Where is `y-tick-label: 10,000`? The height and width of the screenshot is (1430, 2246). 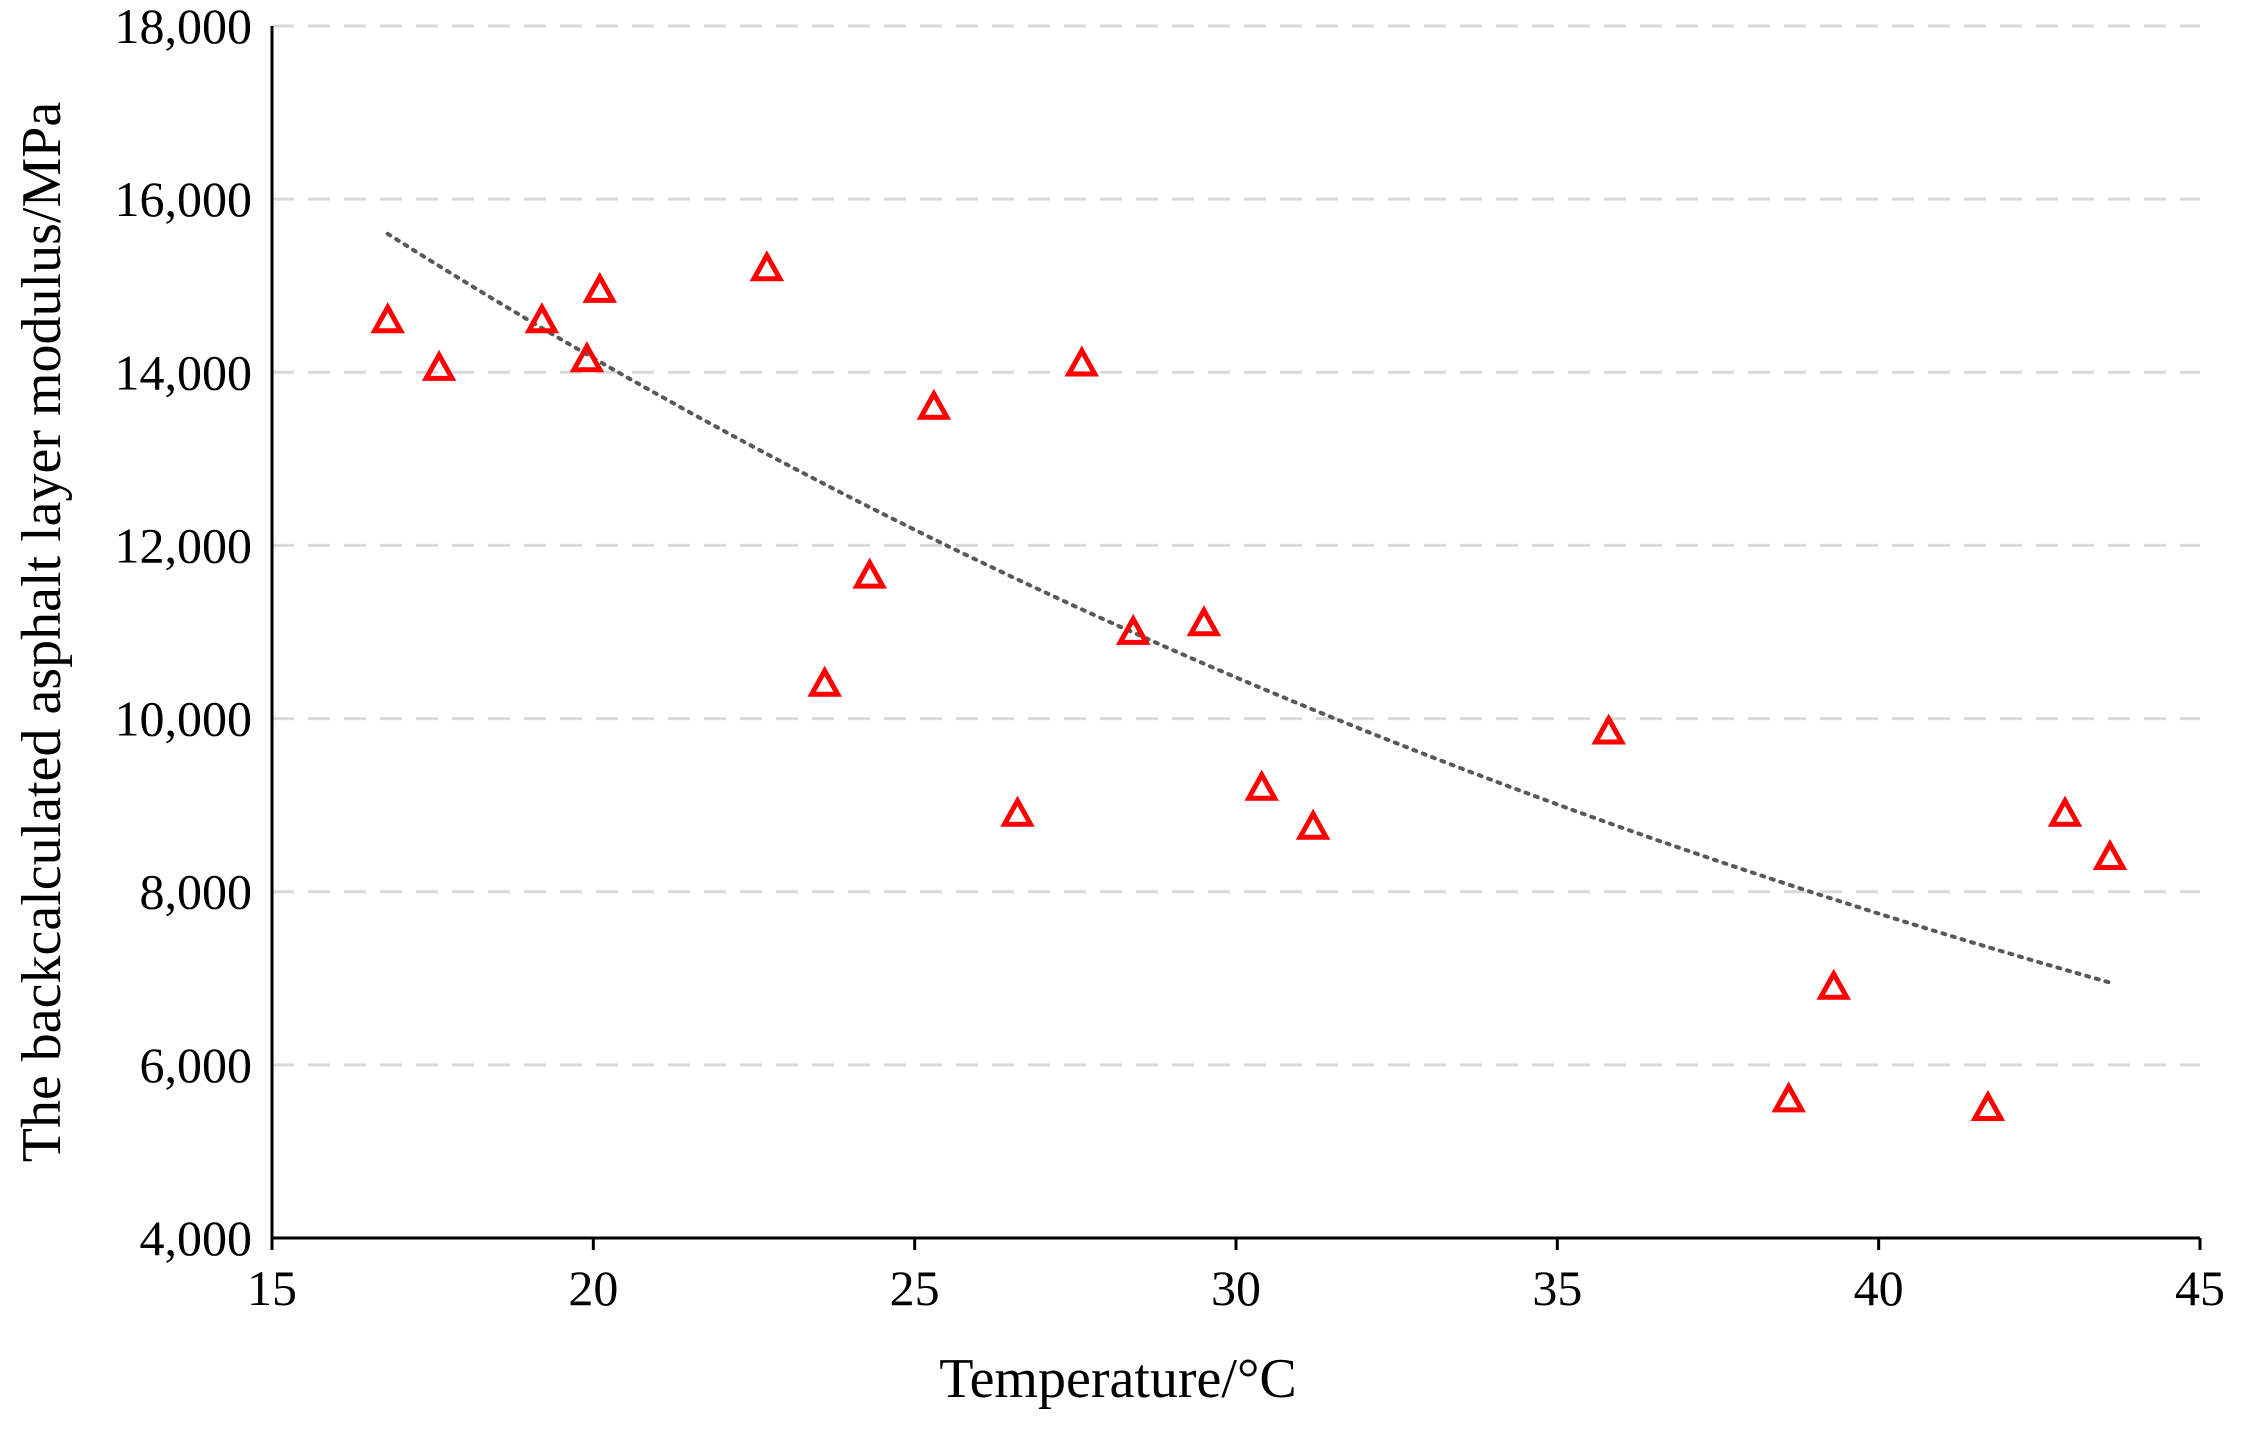
y-tick-label: 10,000 is located at coordinates (184, 719).